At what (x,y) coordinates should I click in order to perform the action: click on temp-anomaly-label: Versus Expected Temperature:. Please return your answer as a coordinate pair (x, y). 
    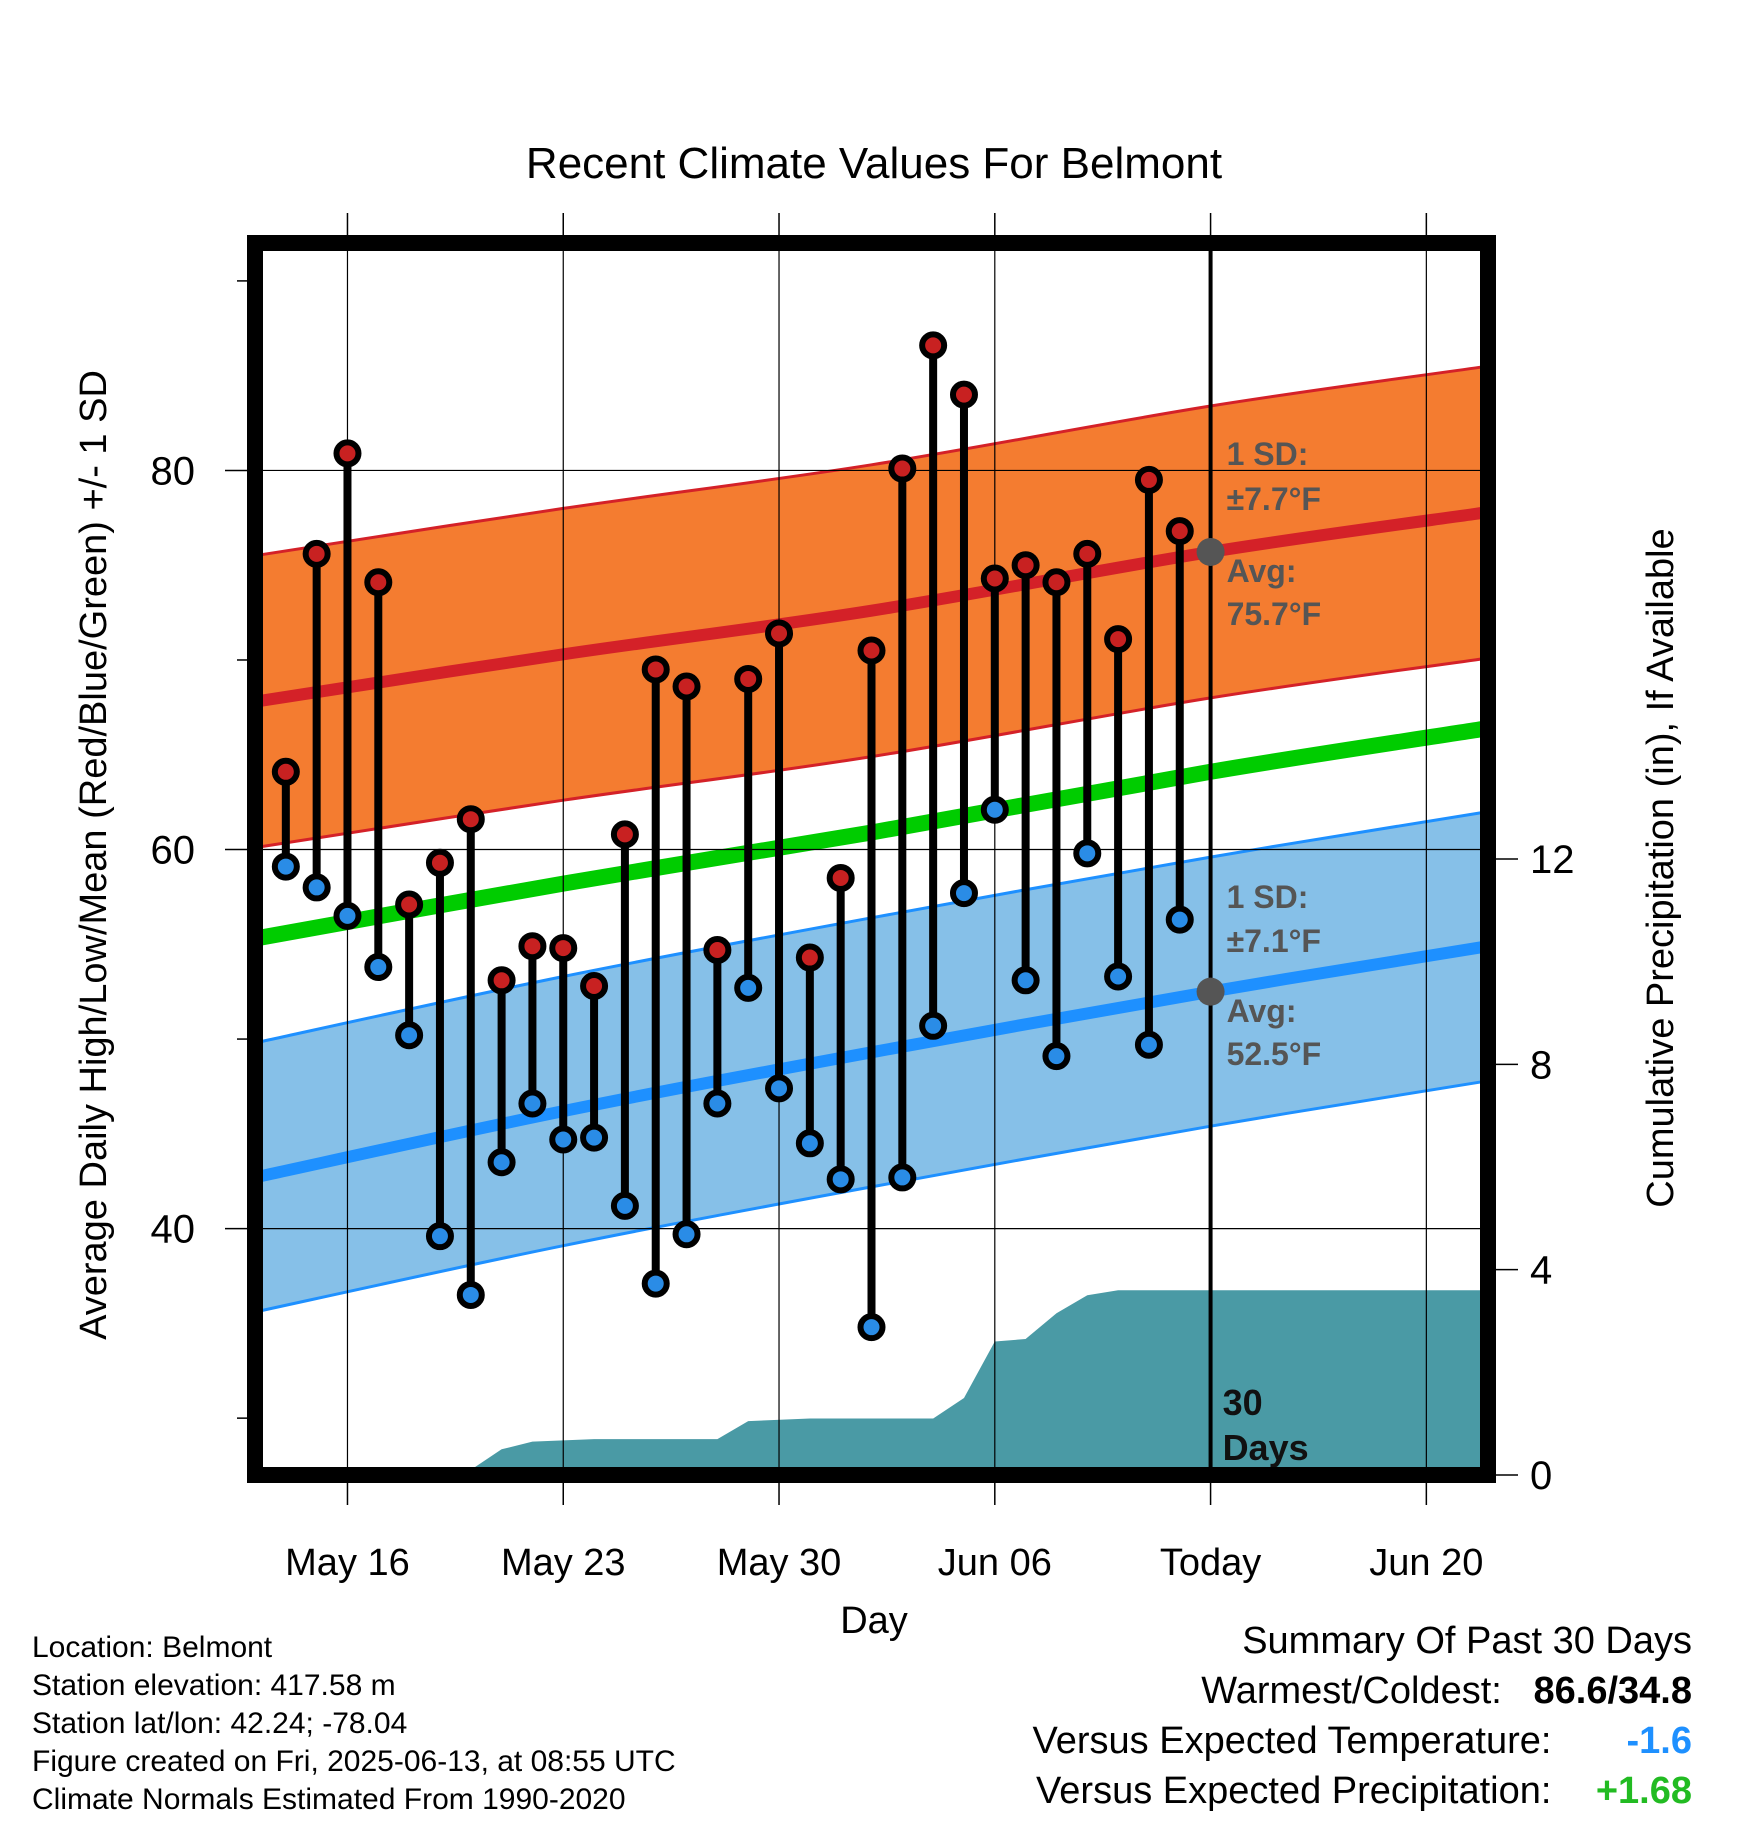
    Looking at the image, I should click on (1292, 1741).